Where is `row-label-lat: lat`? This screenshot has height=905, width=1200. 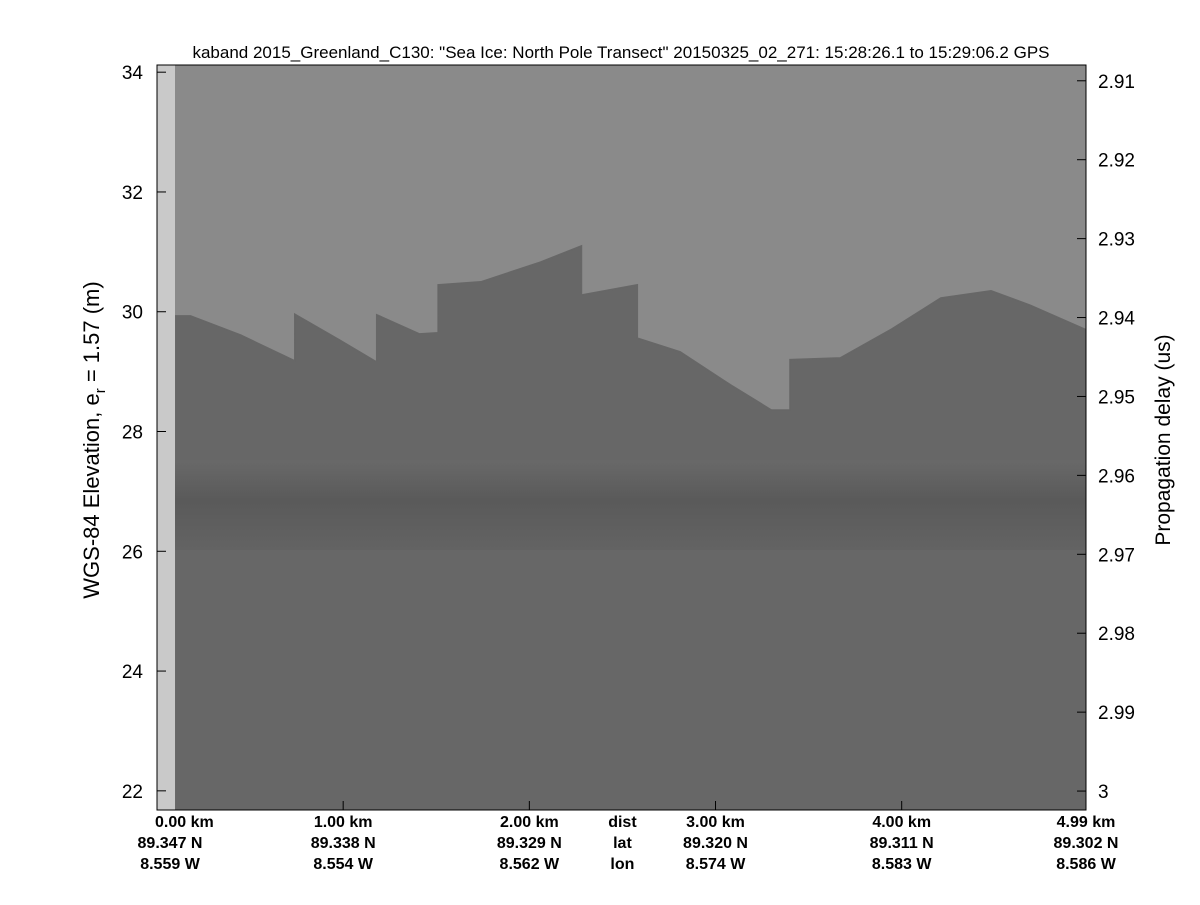 row-label-lat: lat is located at coordinates (622, 843).